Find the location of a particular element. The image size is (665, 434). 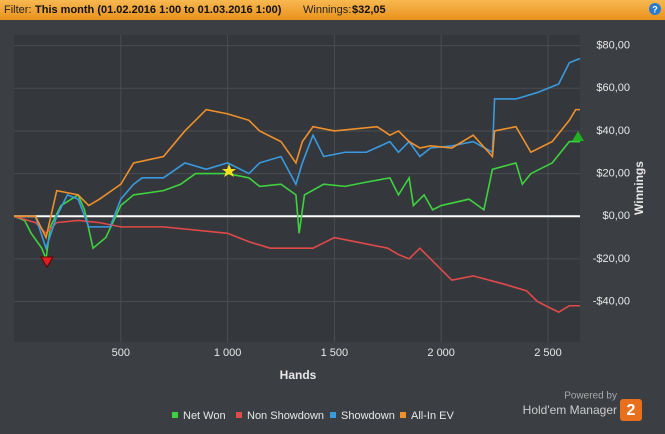

y-tick-label: $20,00 is located at coordinates (613, 173).